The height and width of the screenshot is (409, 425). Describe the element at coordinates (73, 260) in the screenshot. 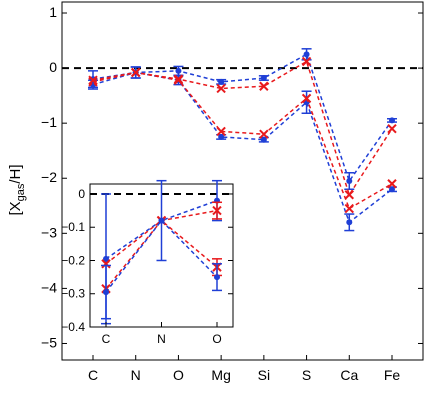

I see `inset-y-tick-label: −0.2` at that location.